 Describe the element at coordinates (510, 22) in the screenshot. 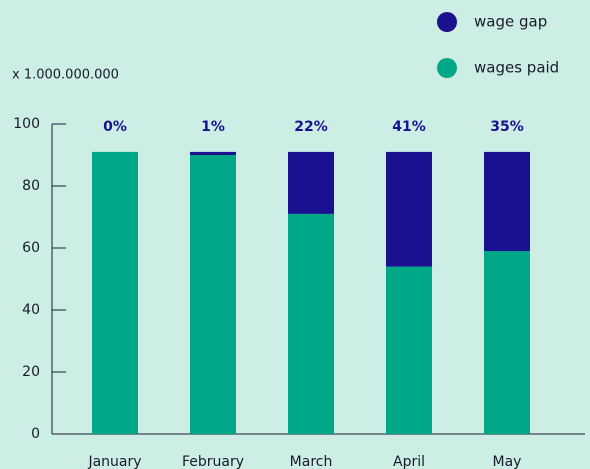

I see `legend-label: wage gap` at that location.